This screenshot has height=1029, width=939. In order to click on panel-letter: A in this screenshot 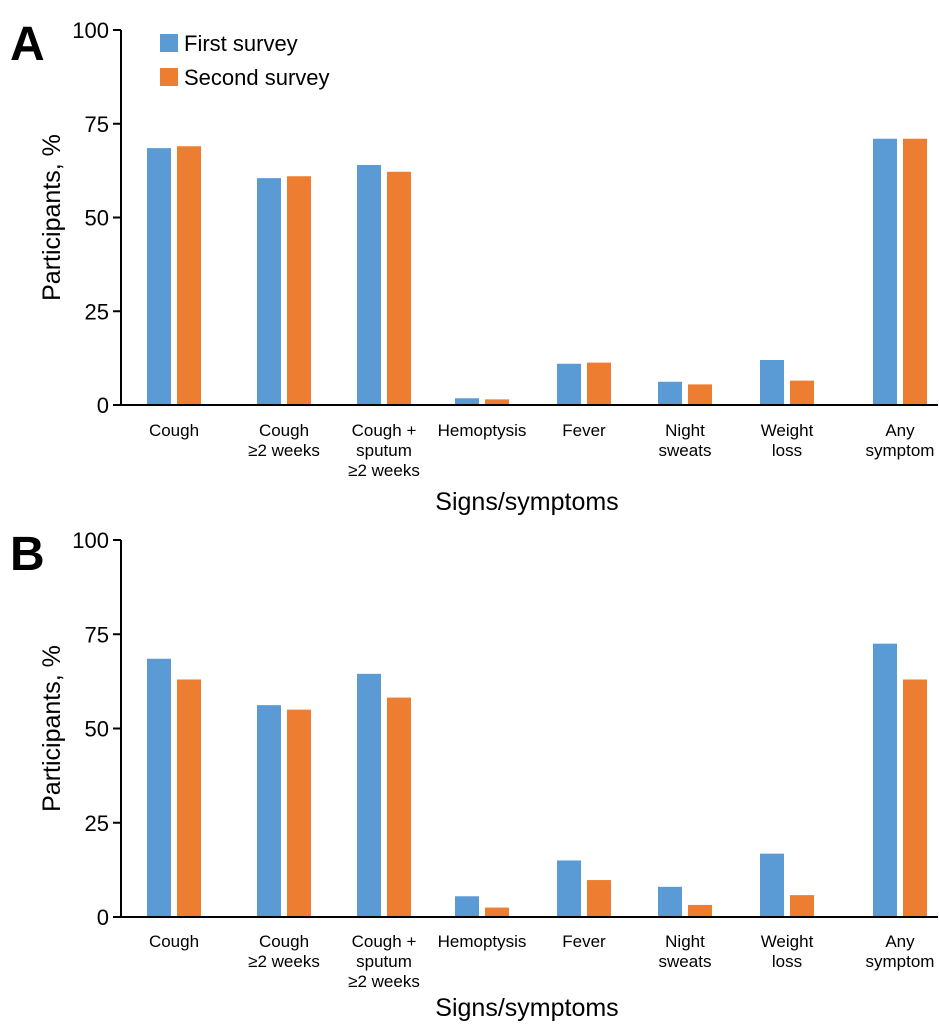, I will do `click(27, 44)`.